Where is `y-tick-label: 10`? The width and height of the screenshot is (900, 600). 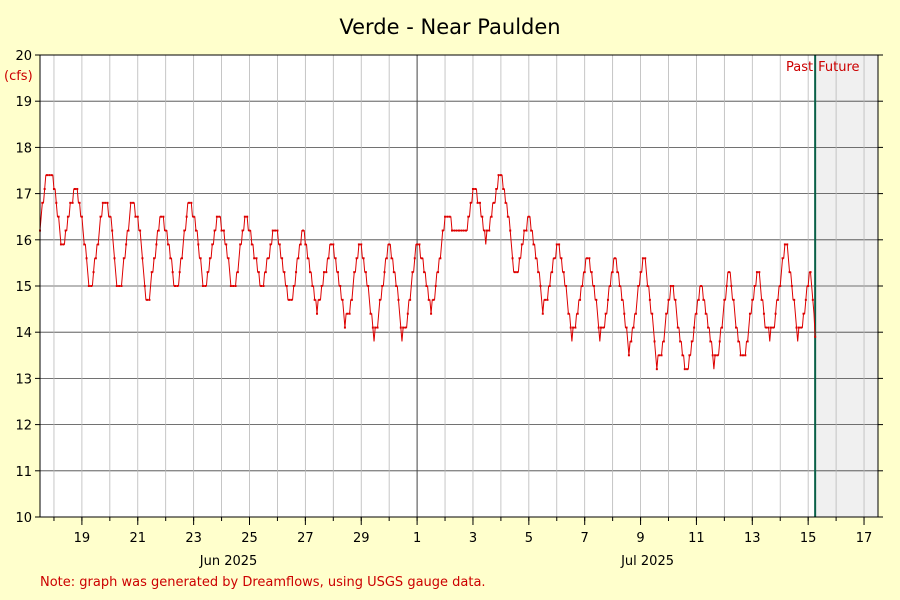
y-tick-label: 10 is located at coordinates (23, 518).